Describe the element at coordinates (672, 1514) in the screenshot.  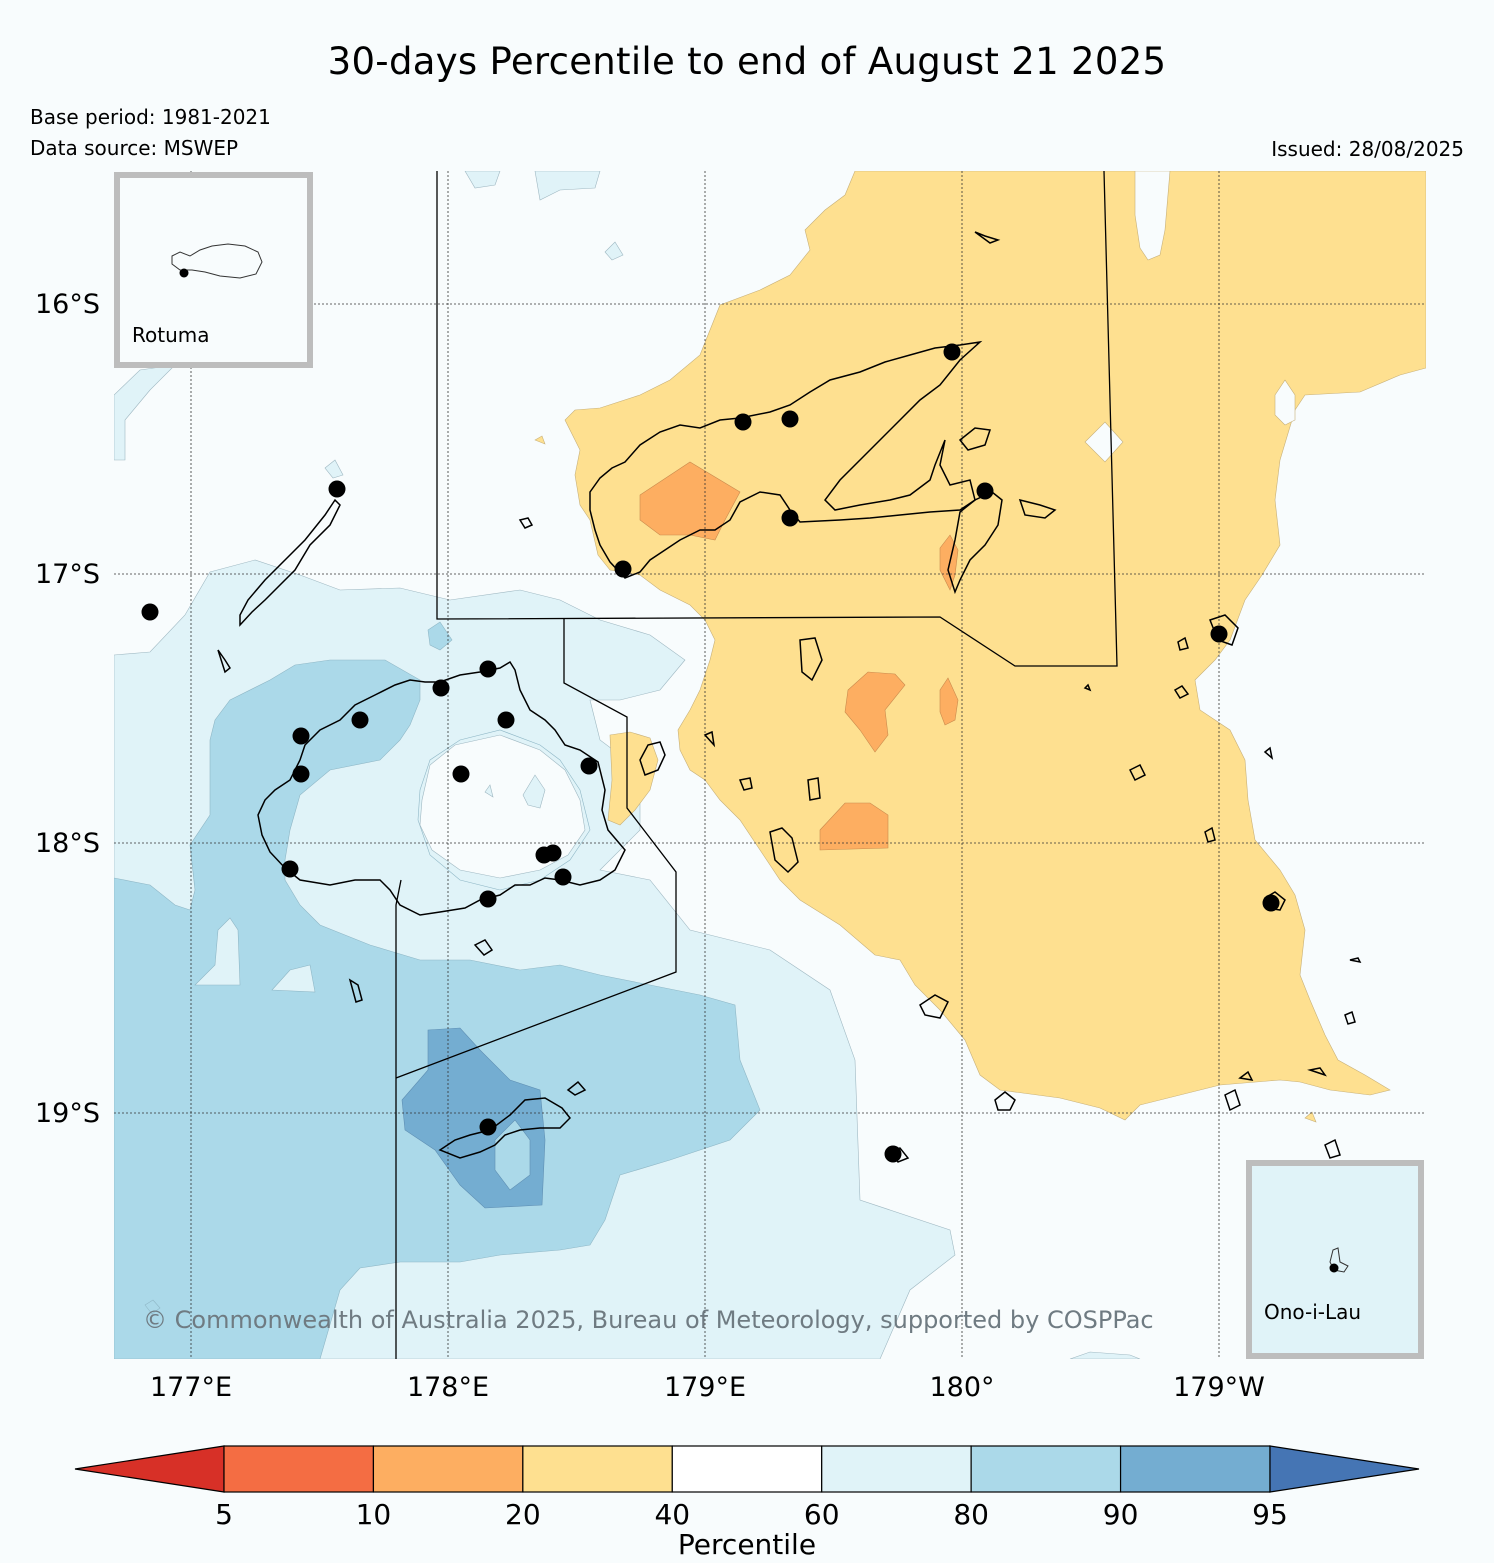
I see `colorbar-tick-label: 40` at that location.